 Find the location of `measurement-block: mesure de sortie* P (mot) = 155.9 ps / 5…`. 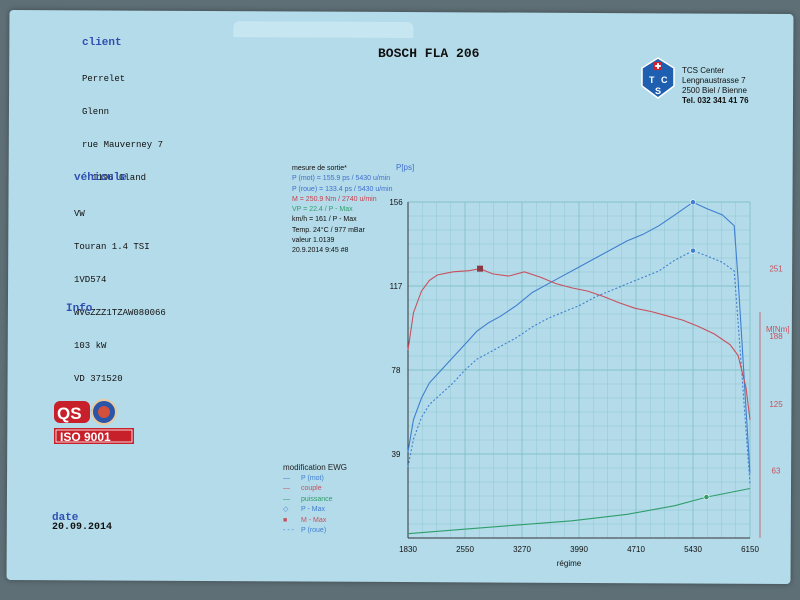

measurement-block: mesure de sortie* P (mot) = 155.9 ps / 5… is located at coordinates (342, 210).